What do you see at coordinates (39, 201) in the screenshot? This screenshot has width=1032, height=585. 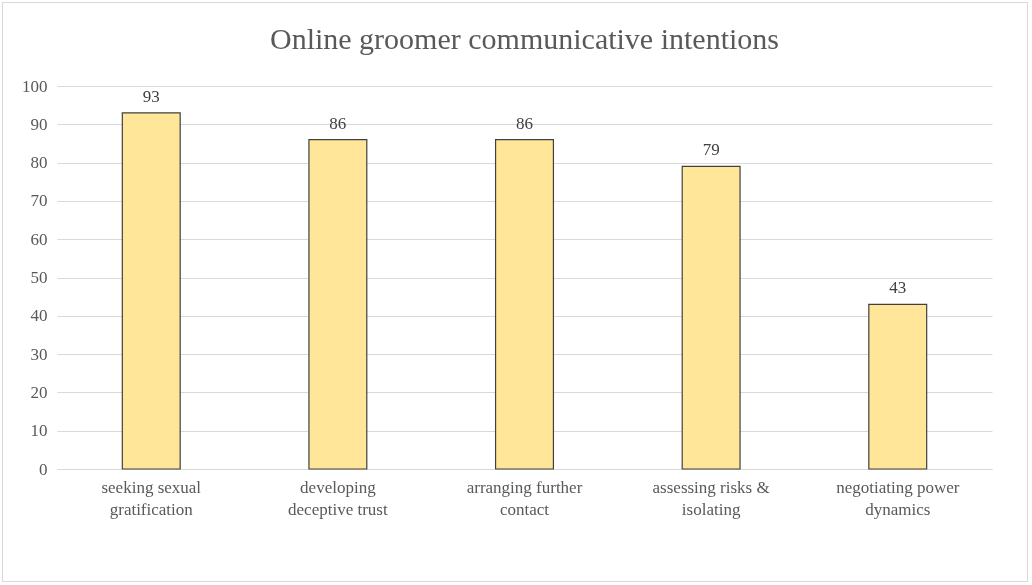 I see `y-tick-label: 70` at bounding box center [39, 201].